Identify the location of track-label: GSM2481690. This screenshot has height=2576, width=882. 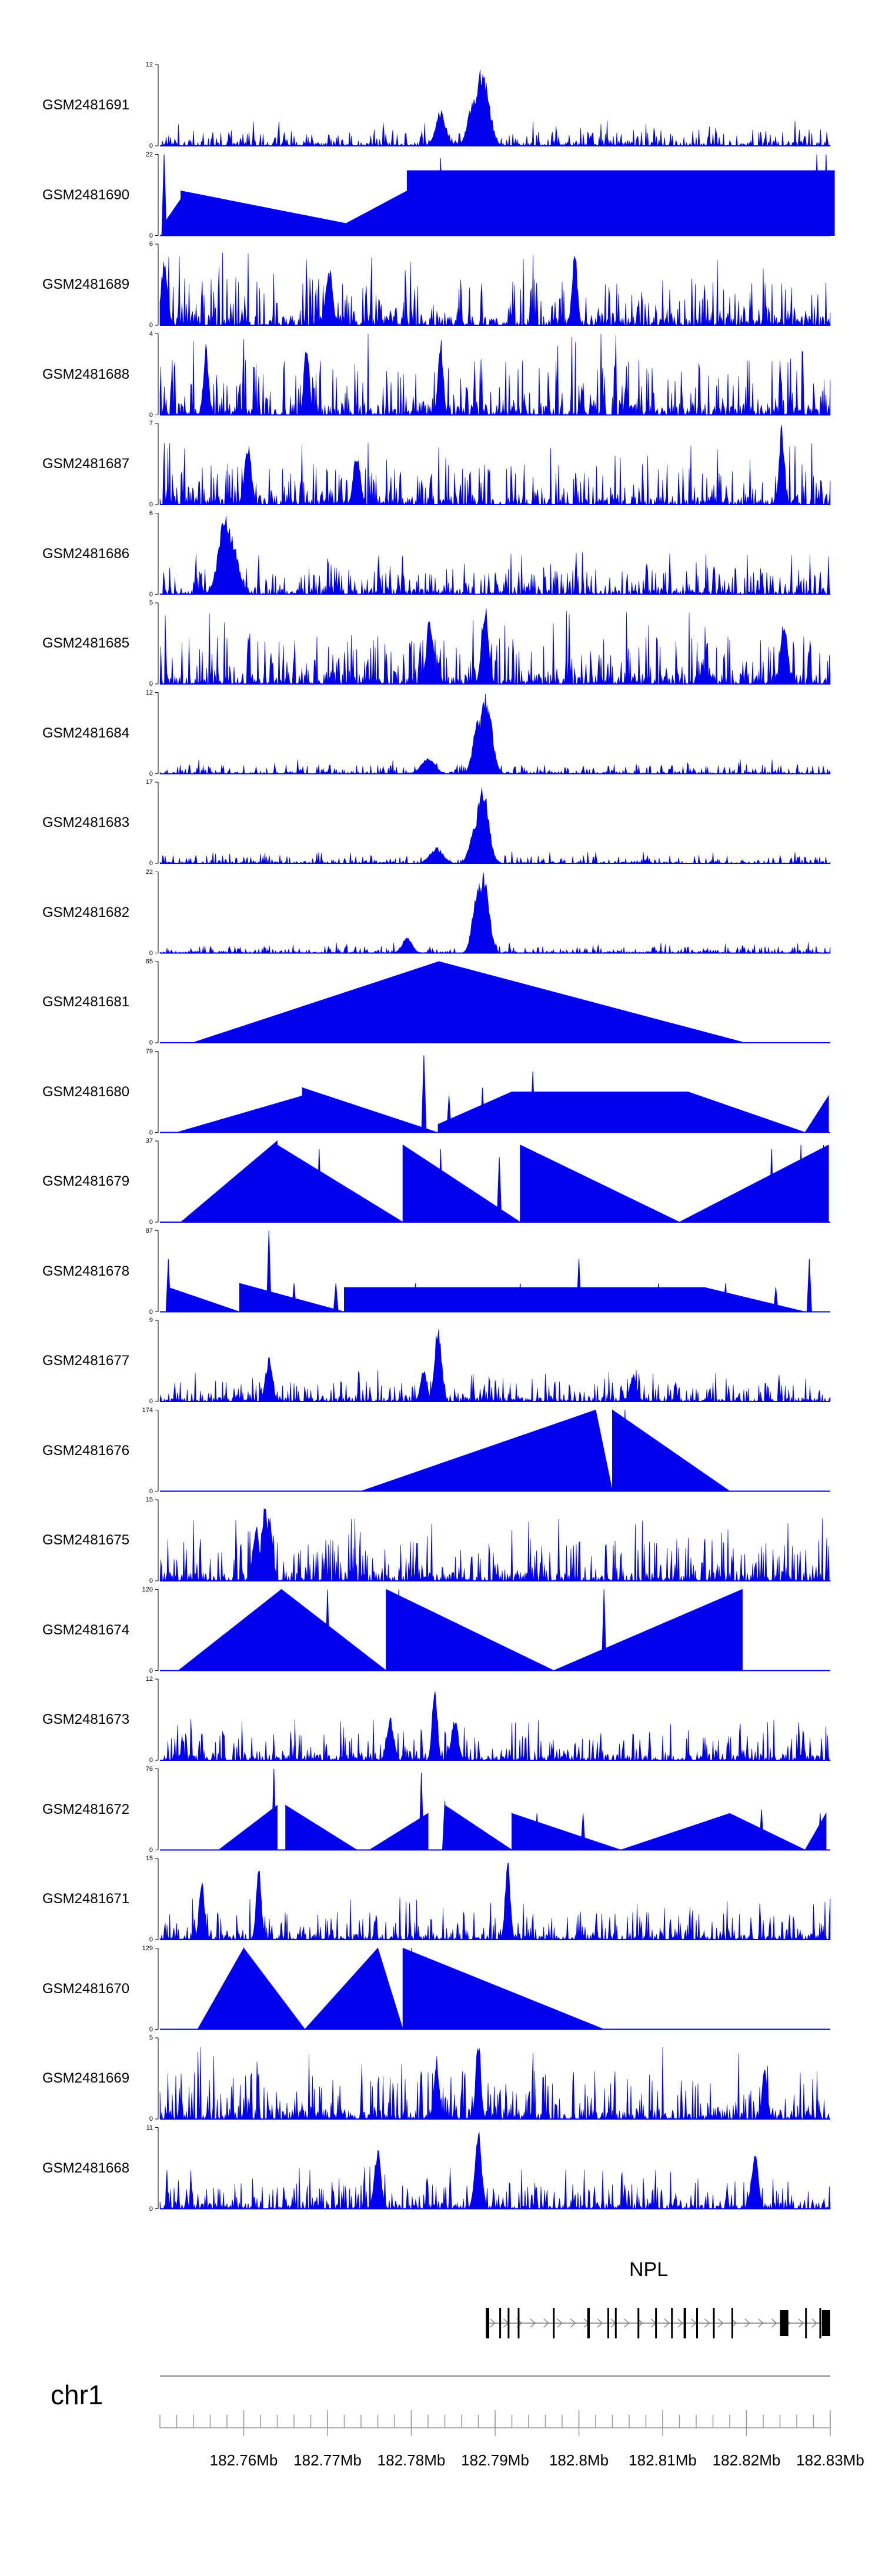
(86, 194).